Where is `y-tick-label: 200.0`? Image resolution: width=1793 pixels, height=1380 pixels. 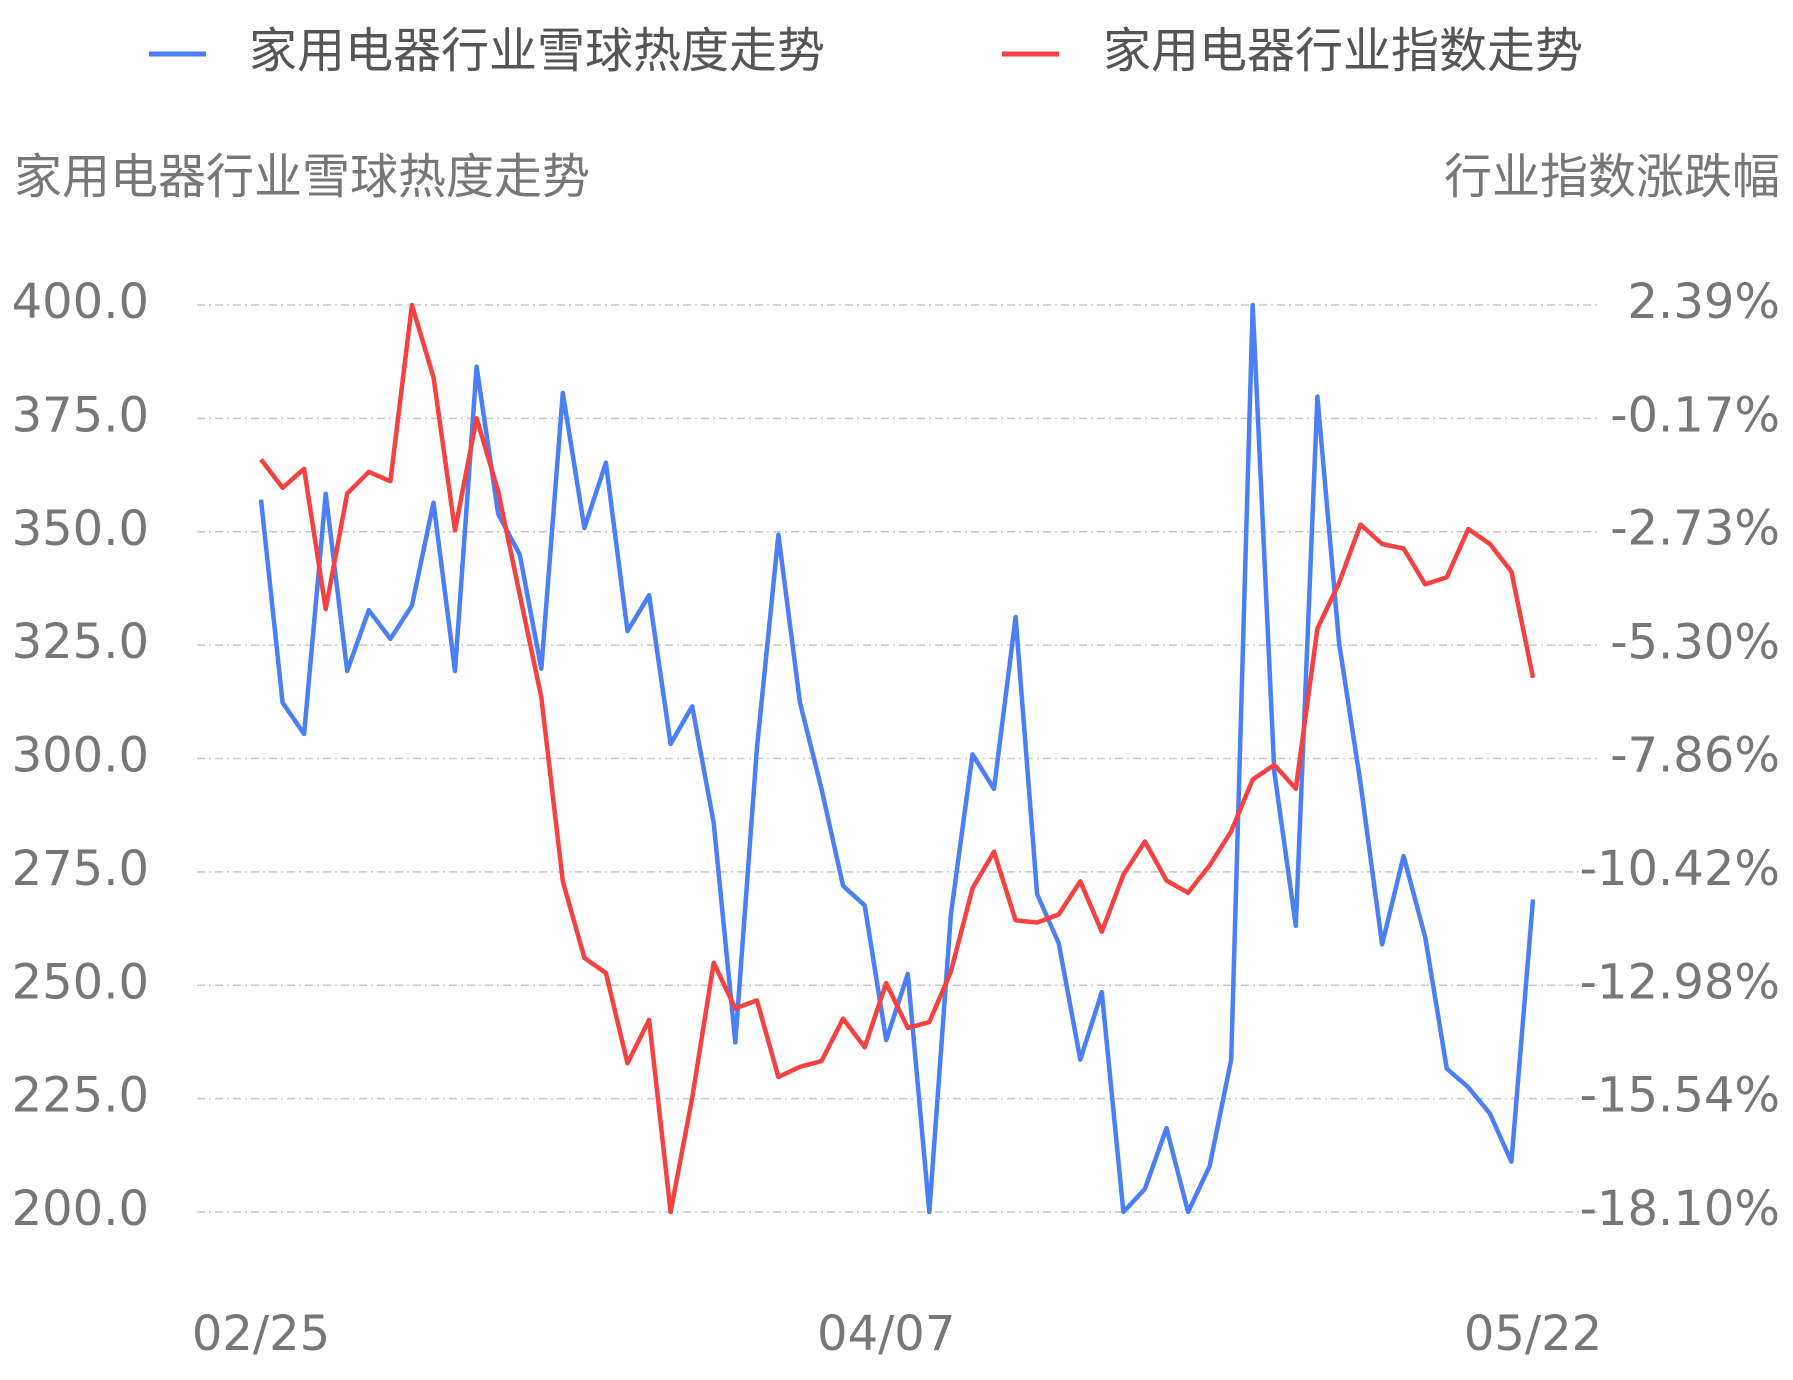 y-tick-label: 200.0 is located at coordinates (80, 1209).